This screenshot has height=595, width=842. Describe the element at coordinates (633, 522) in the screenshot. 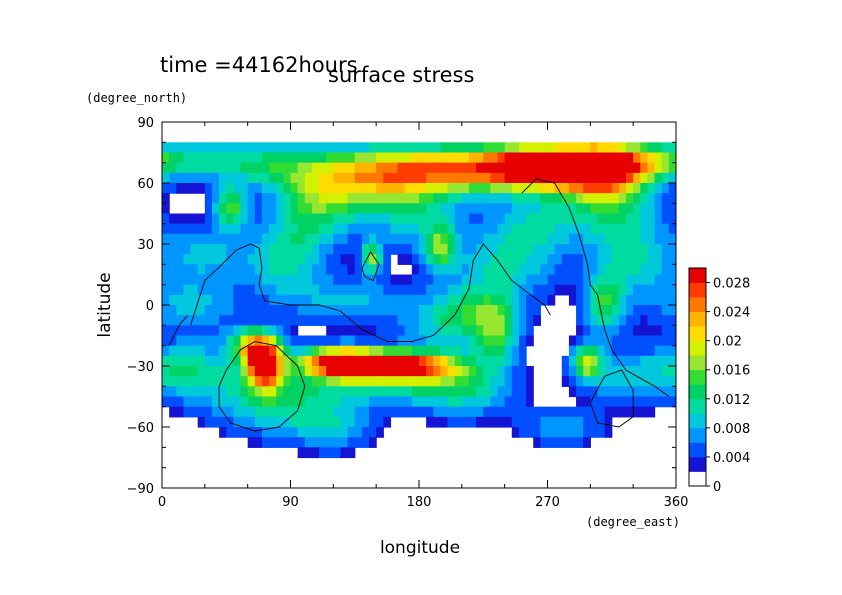

I see `x-units-label: (degree_east)` at that location.